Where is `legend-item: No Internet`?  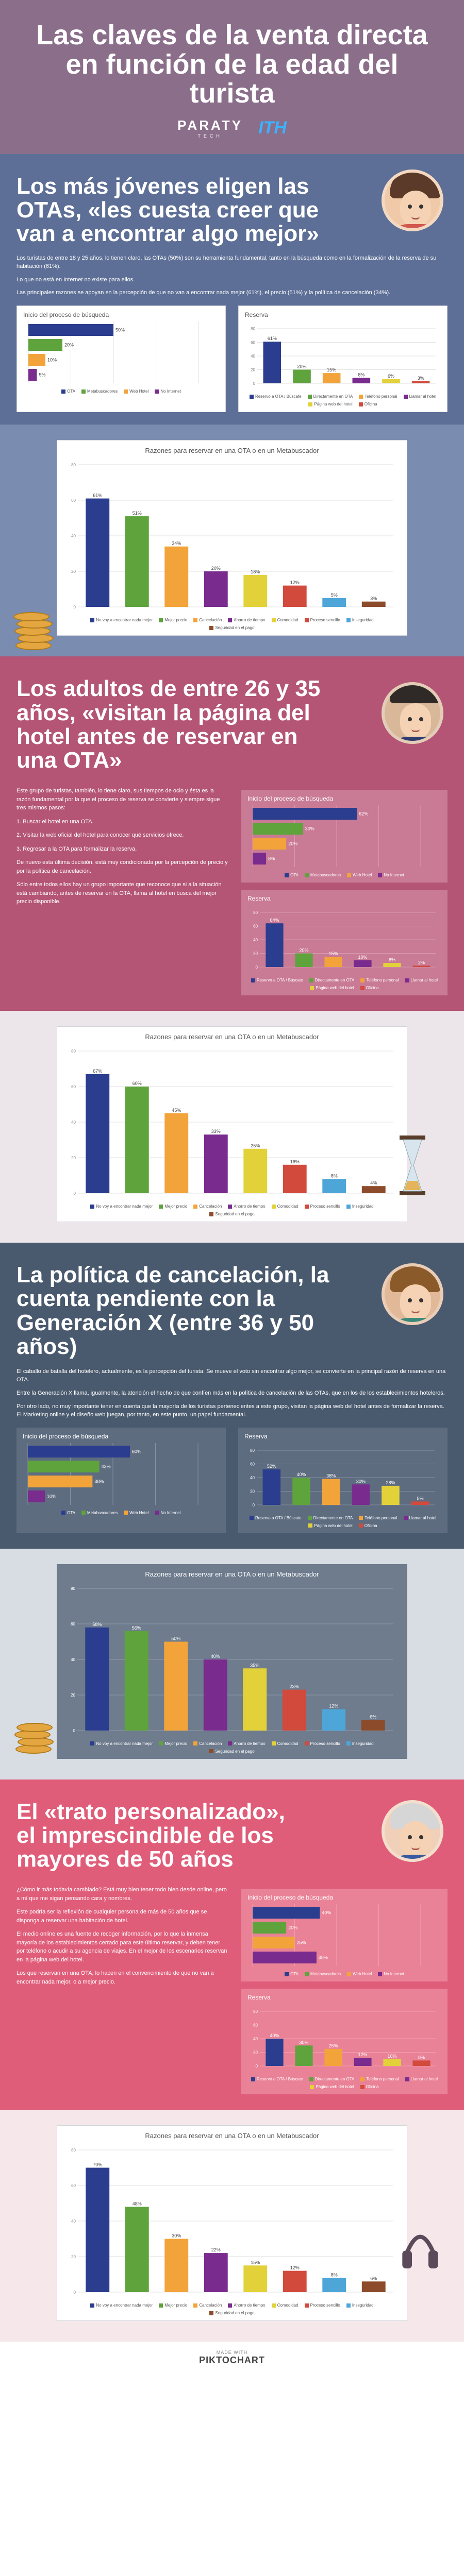 legend-item: No Internet is located at coordinates (391, 1974).